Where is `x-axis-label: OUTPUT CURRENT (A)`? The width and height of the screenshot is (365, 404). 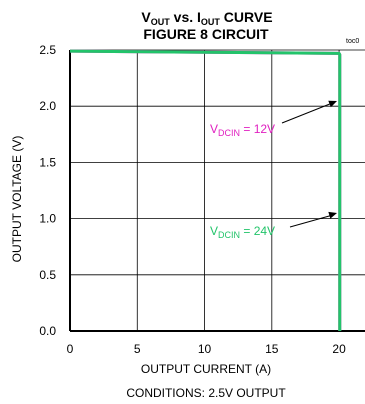
x-axis-label: OUTPUT CURRENT (A) is located at coordinates (206, 369).